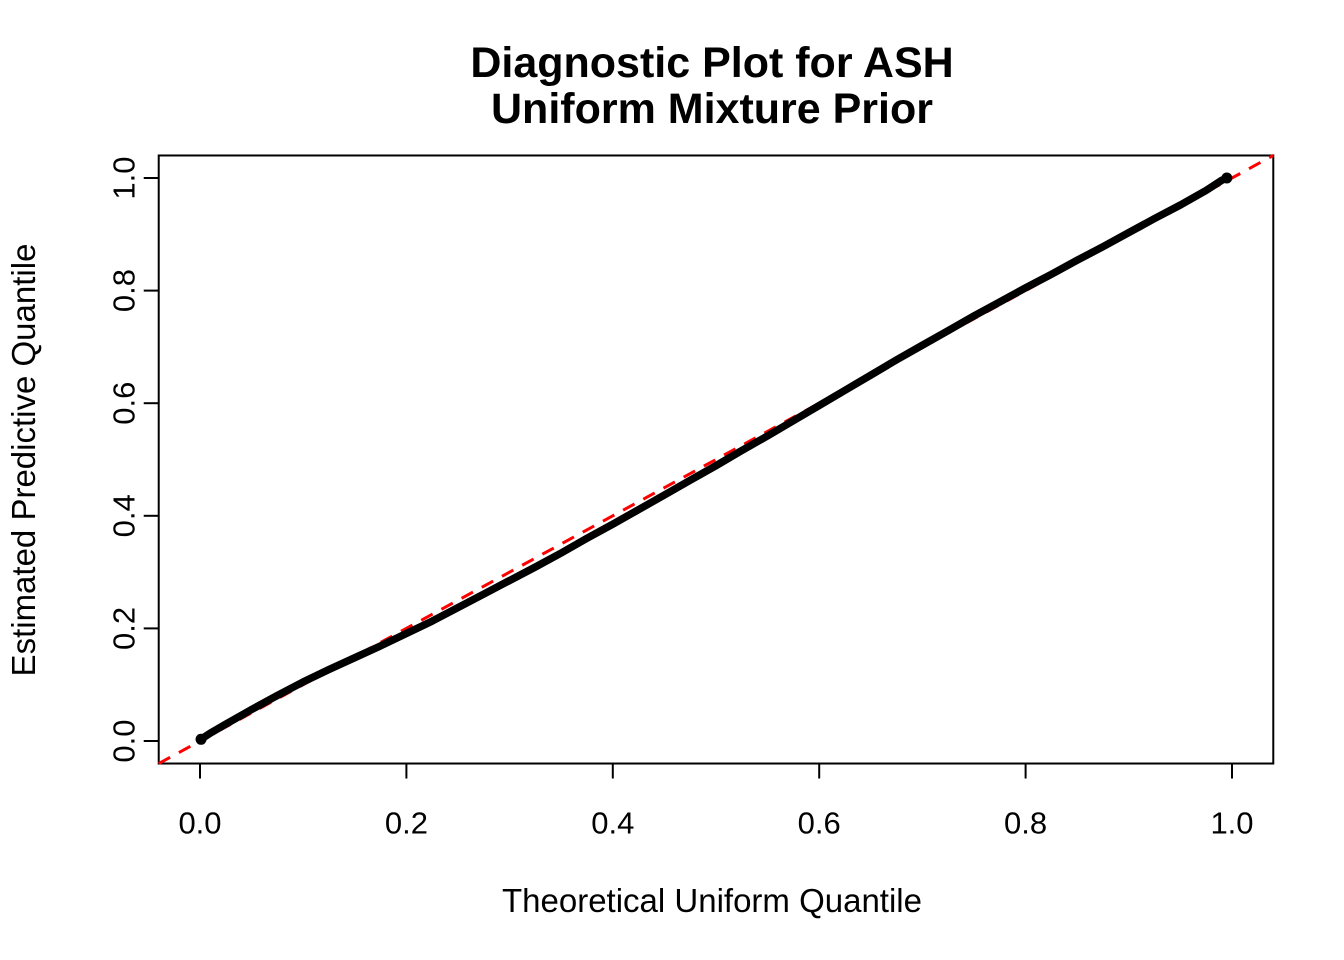 Image resolution: width=1344 pixels, height=960 pixels. I want to click on y-axis-title: Estimated Predictive Quantile, so click(23, 460).